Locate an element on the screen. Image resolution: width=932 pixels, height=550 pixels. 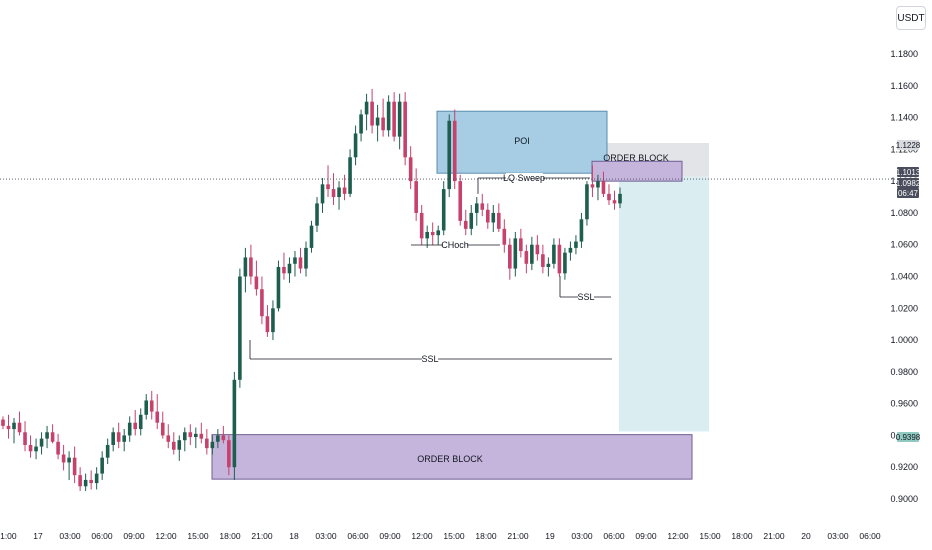
price-badge-1-label: 1.1228 is located at coordinates (908, 145).